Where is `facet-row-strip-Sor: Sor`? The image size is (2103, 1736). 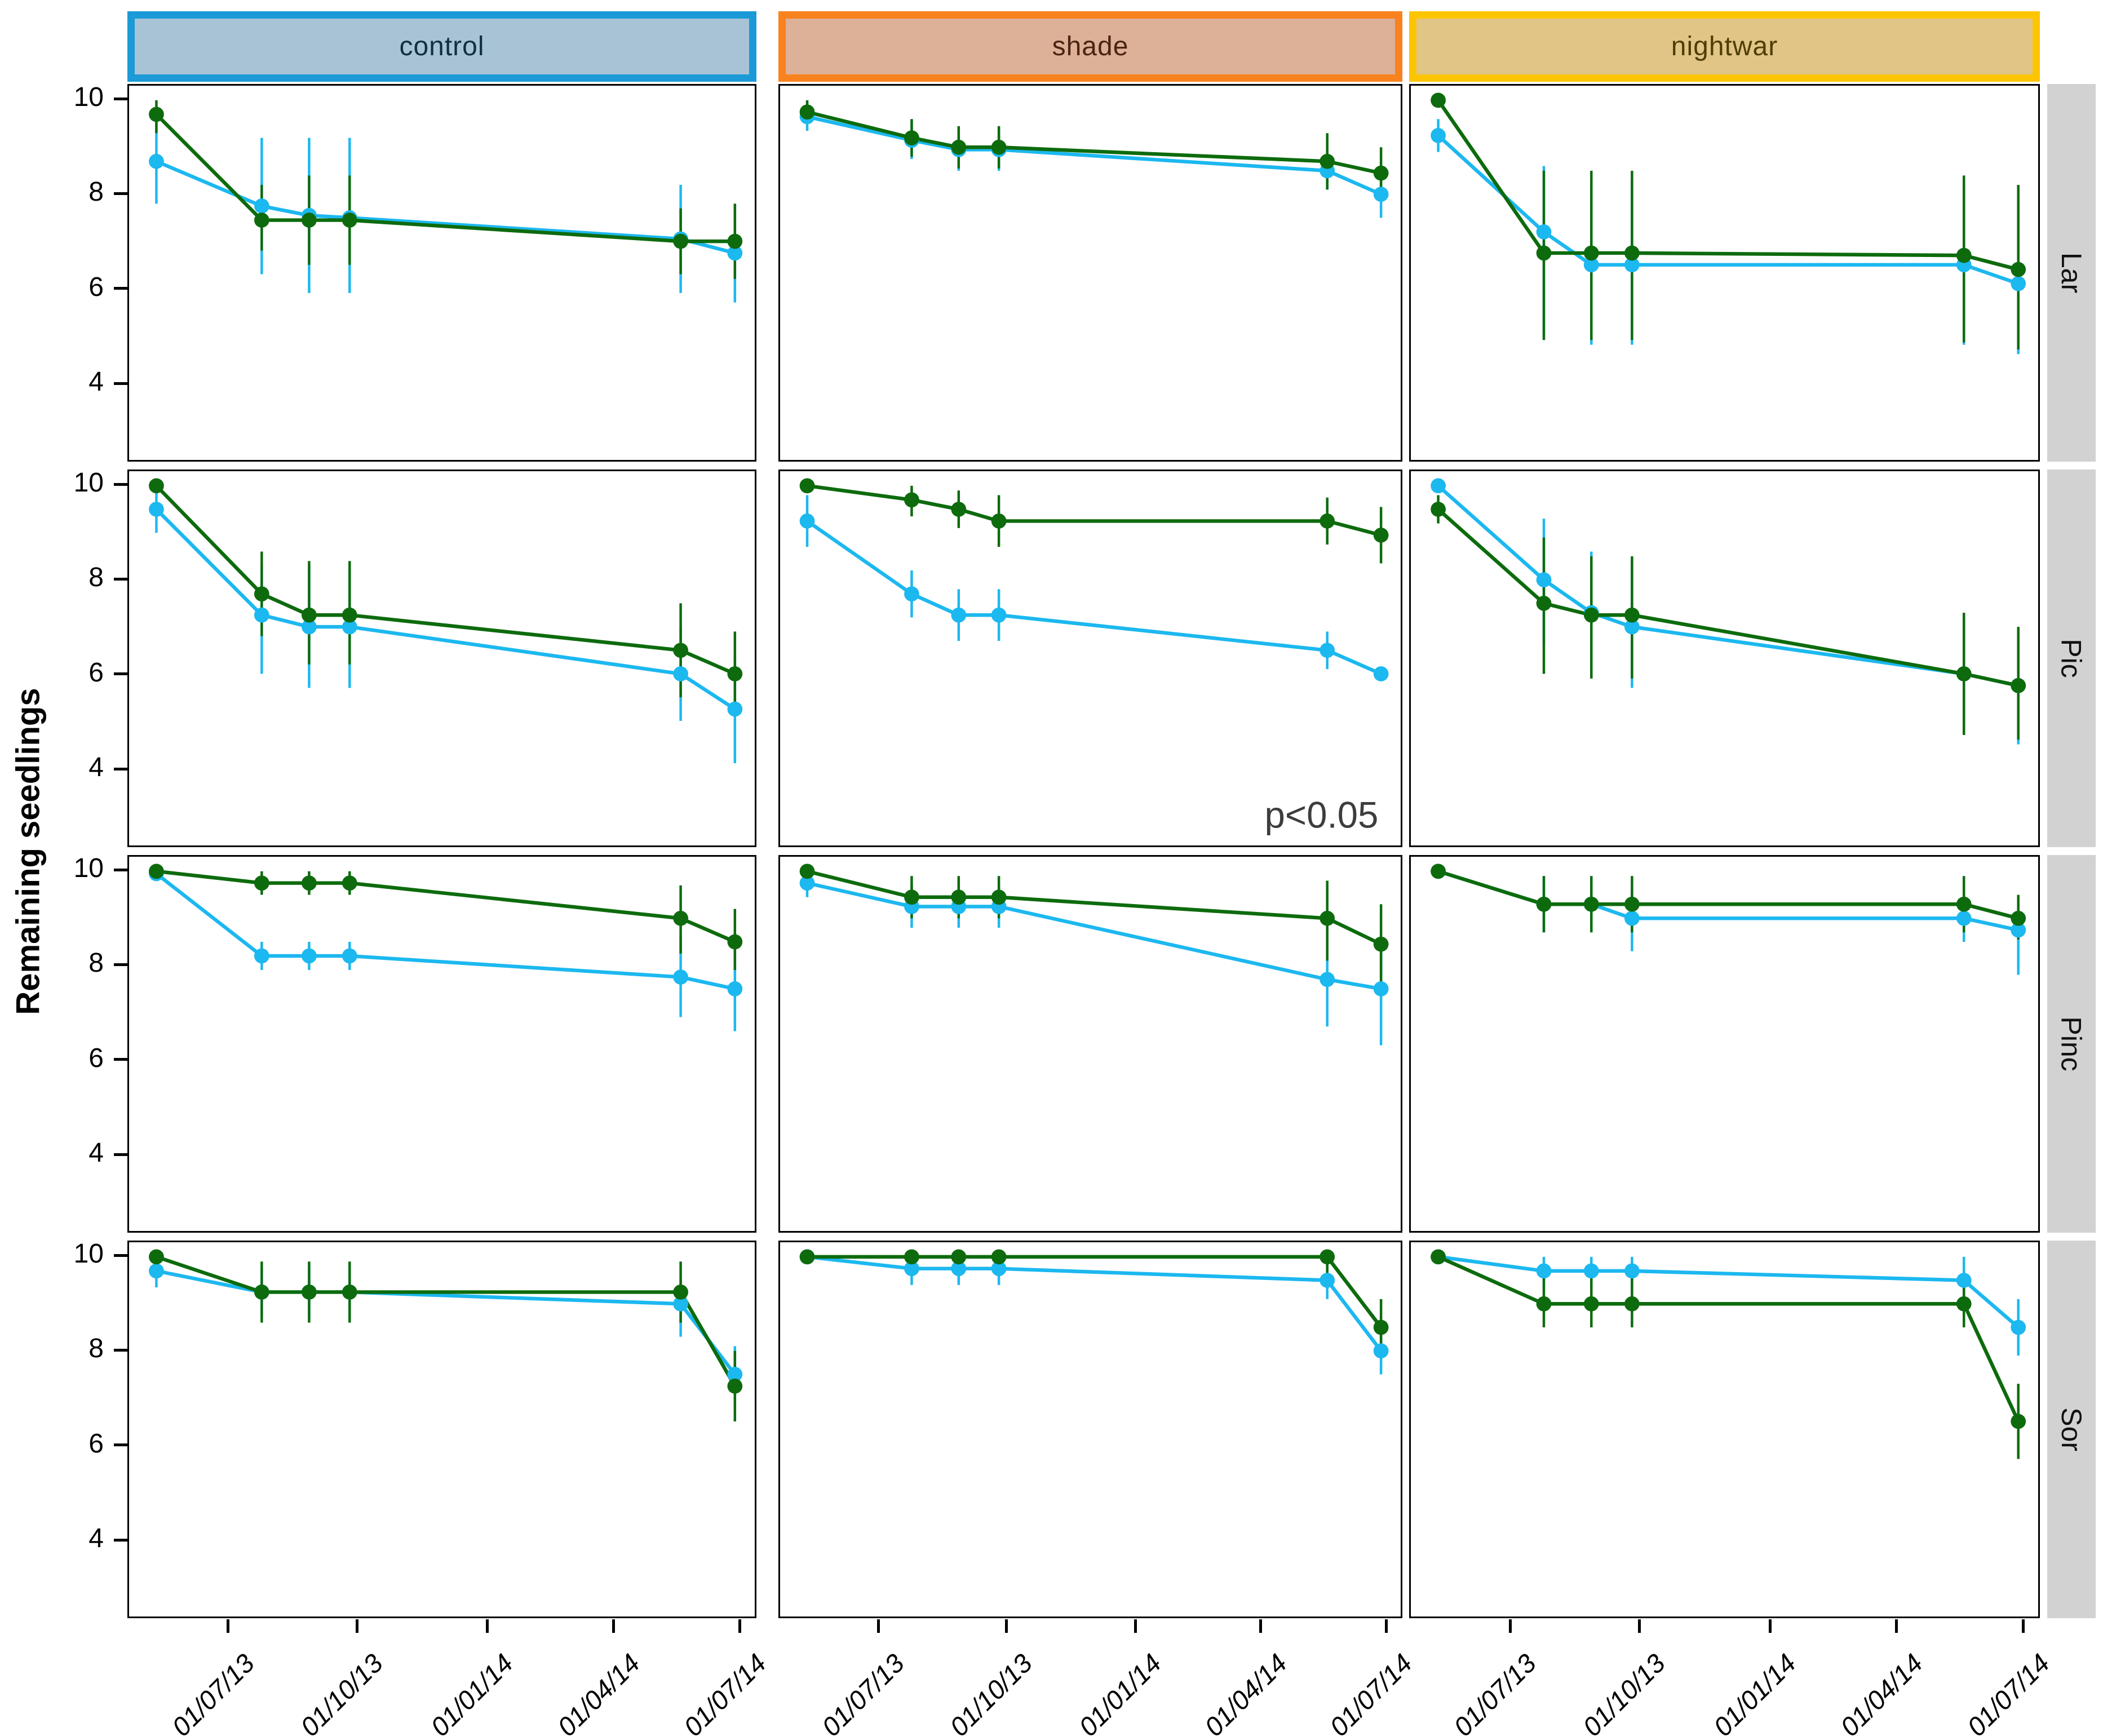
facet-row-strip-Sor: Sor is located at coordinates (2071, 1429).